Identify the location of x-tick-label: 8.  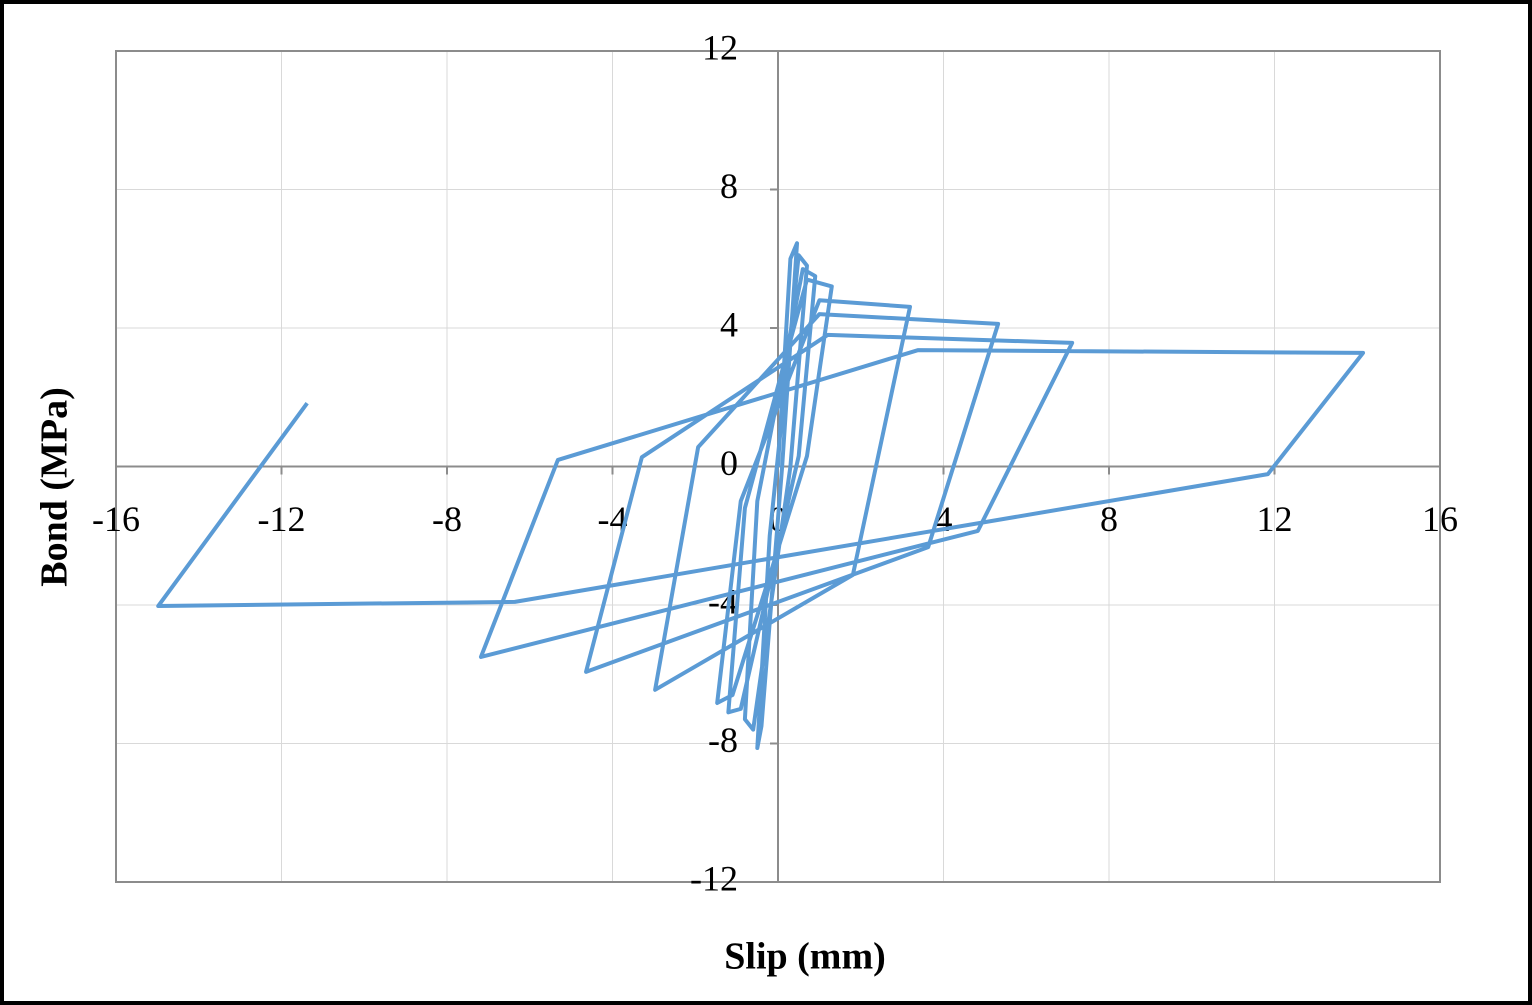
(1109, 519).